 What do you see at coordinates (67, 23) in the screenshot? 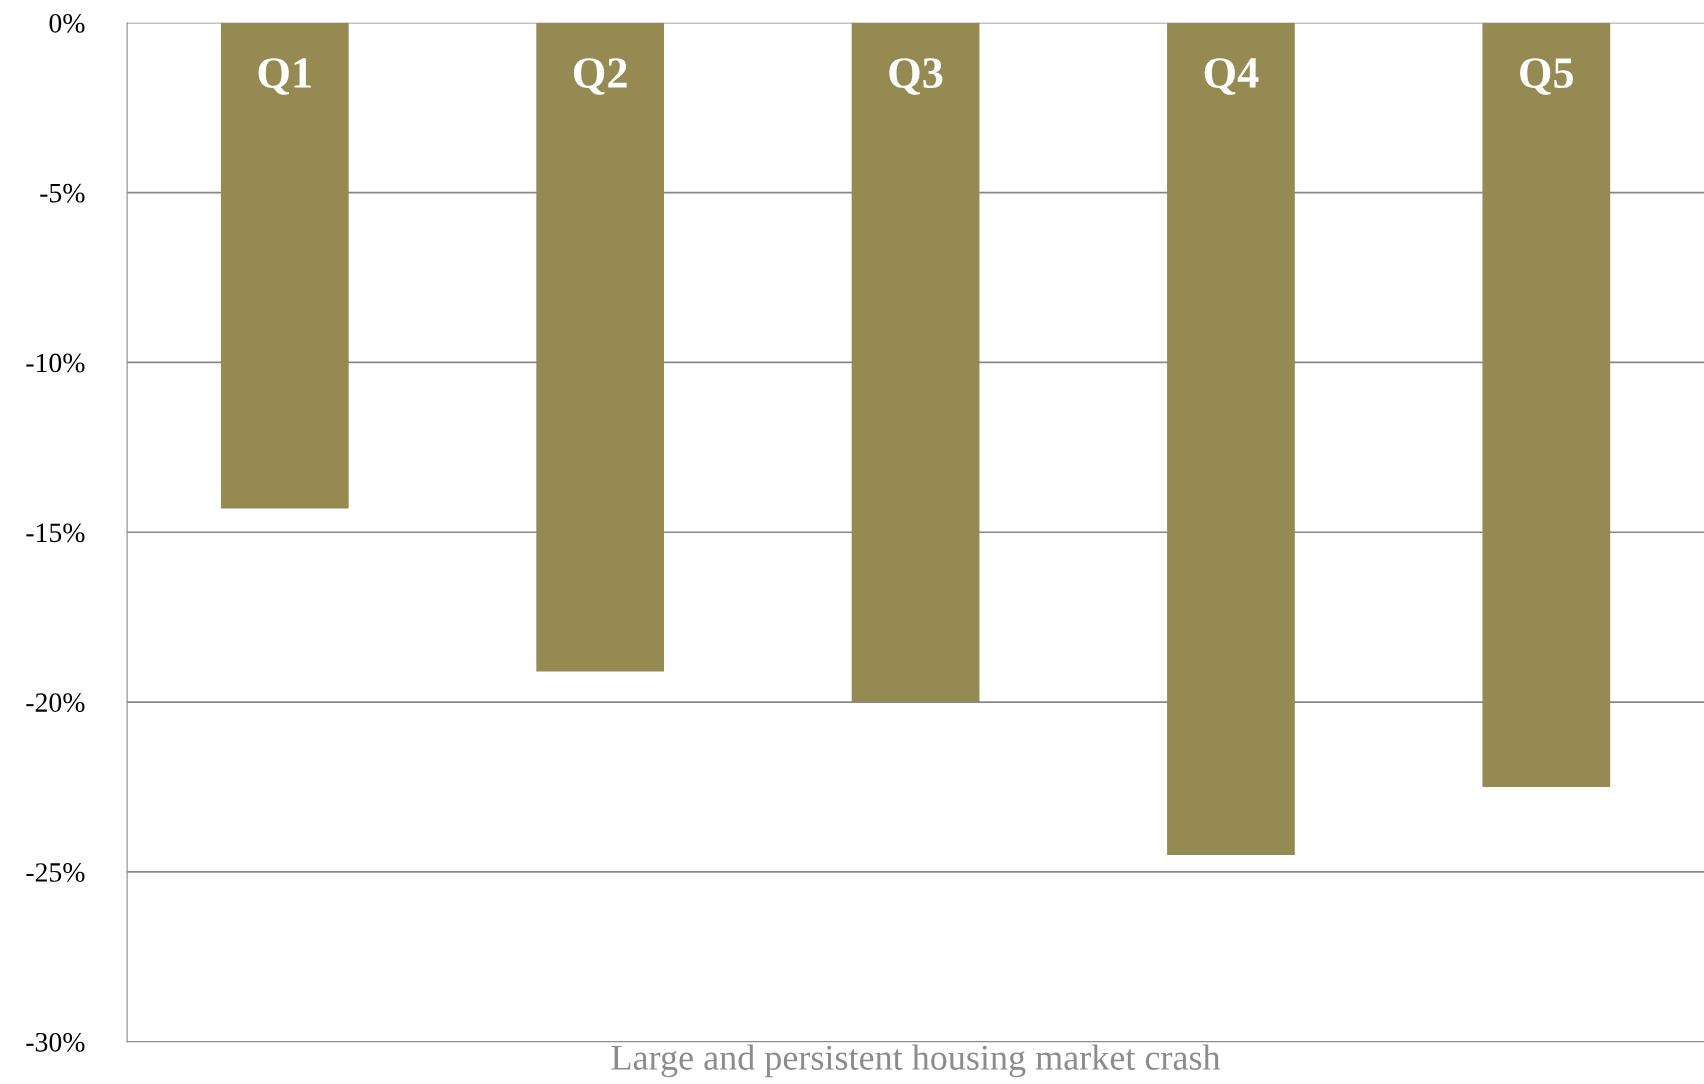
I see `y-tick-label: 0%` at bounding box center [67, 23].